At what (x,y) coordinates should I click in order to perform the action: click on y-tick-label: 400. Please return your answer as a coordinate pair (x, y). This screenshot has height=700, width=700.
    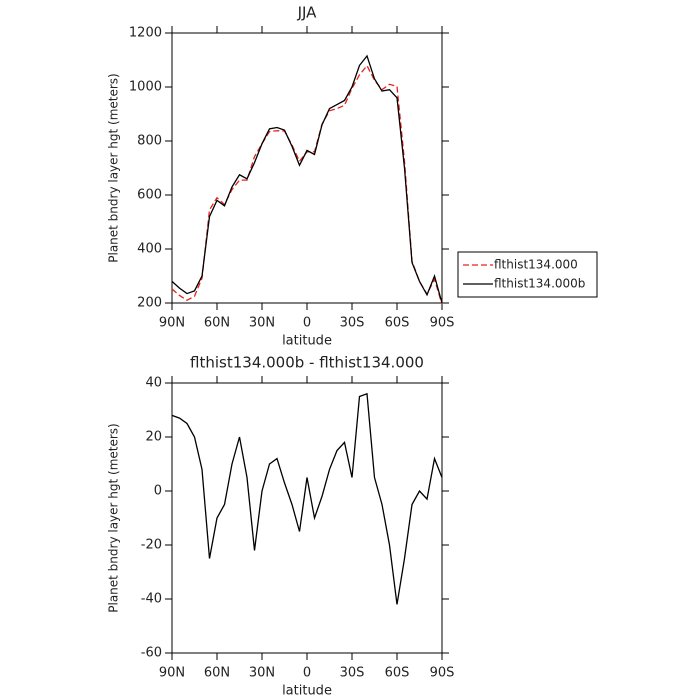
    Looking at the image, I should click on (149, 249).